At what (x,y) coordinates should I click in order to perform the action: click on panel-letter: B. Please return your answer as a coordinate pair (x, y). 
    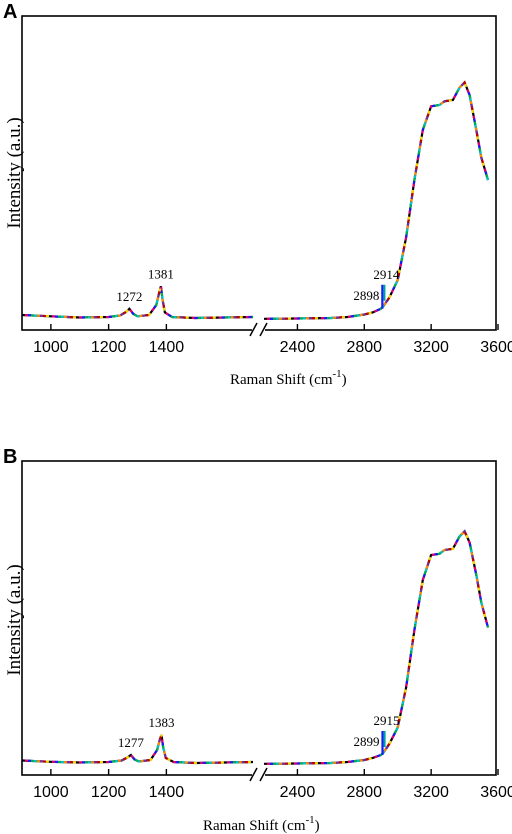
    Looking at the image, I should click on (10, 457).